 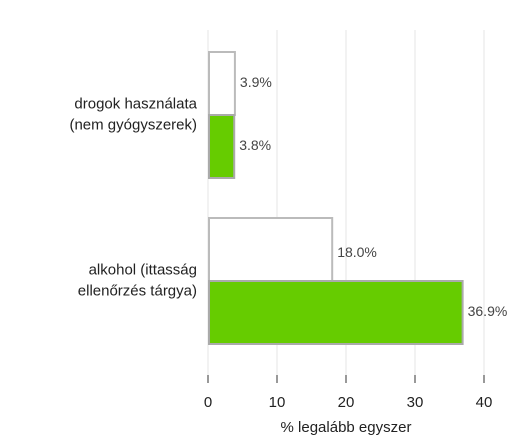 I want to click on value-label: 3.8%, so click(x=255, y=145).